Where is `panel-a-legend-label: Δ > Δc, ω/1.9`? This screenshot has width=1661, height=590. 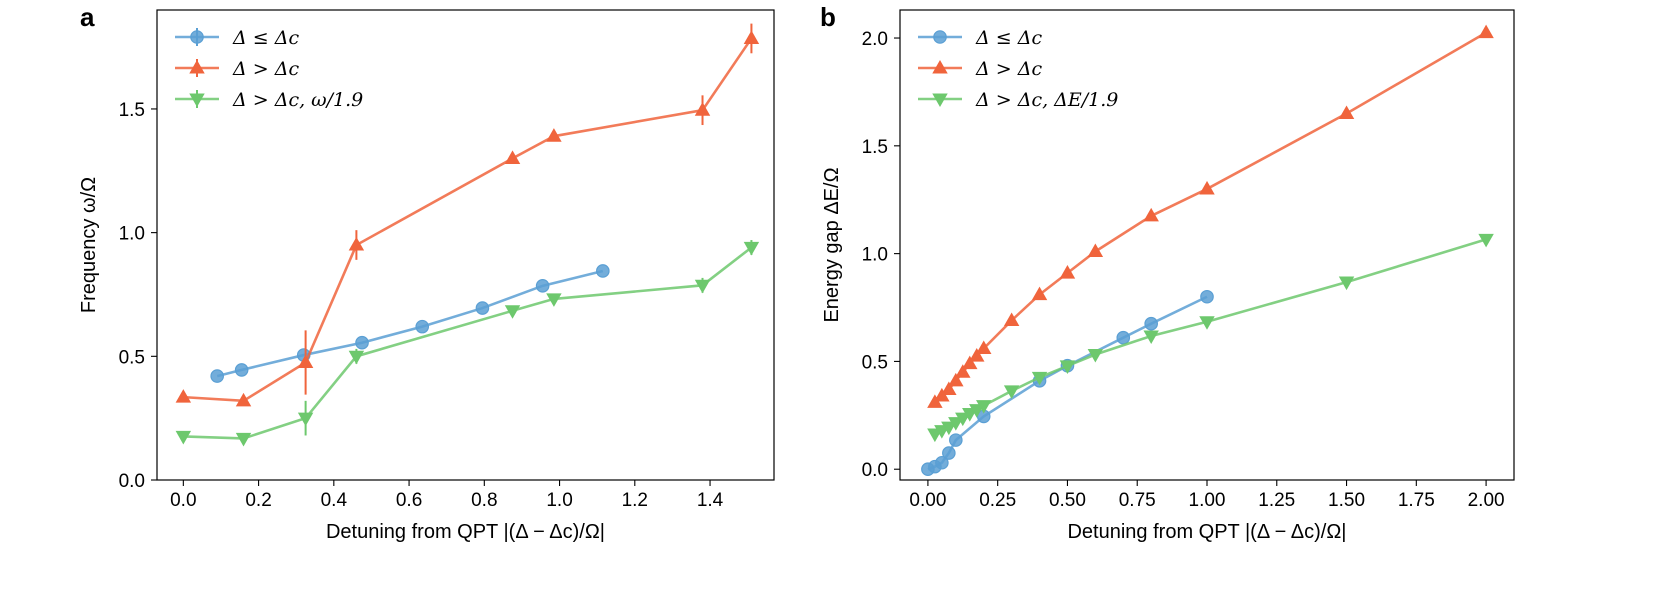 panel-a-legend-label: Δ > Δc, ω/1.9 is located at coordinates (297, 100).